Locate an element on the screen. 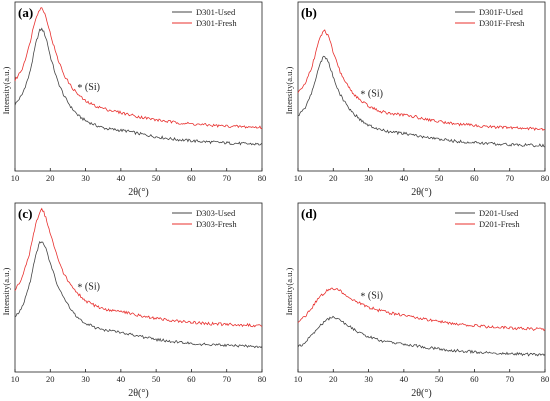 The width and height of the screenshot is (550, 401). panel-label: (b) is located at coordinates (309, 12).